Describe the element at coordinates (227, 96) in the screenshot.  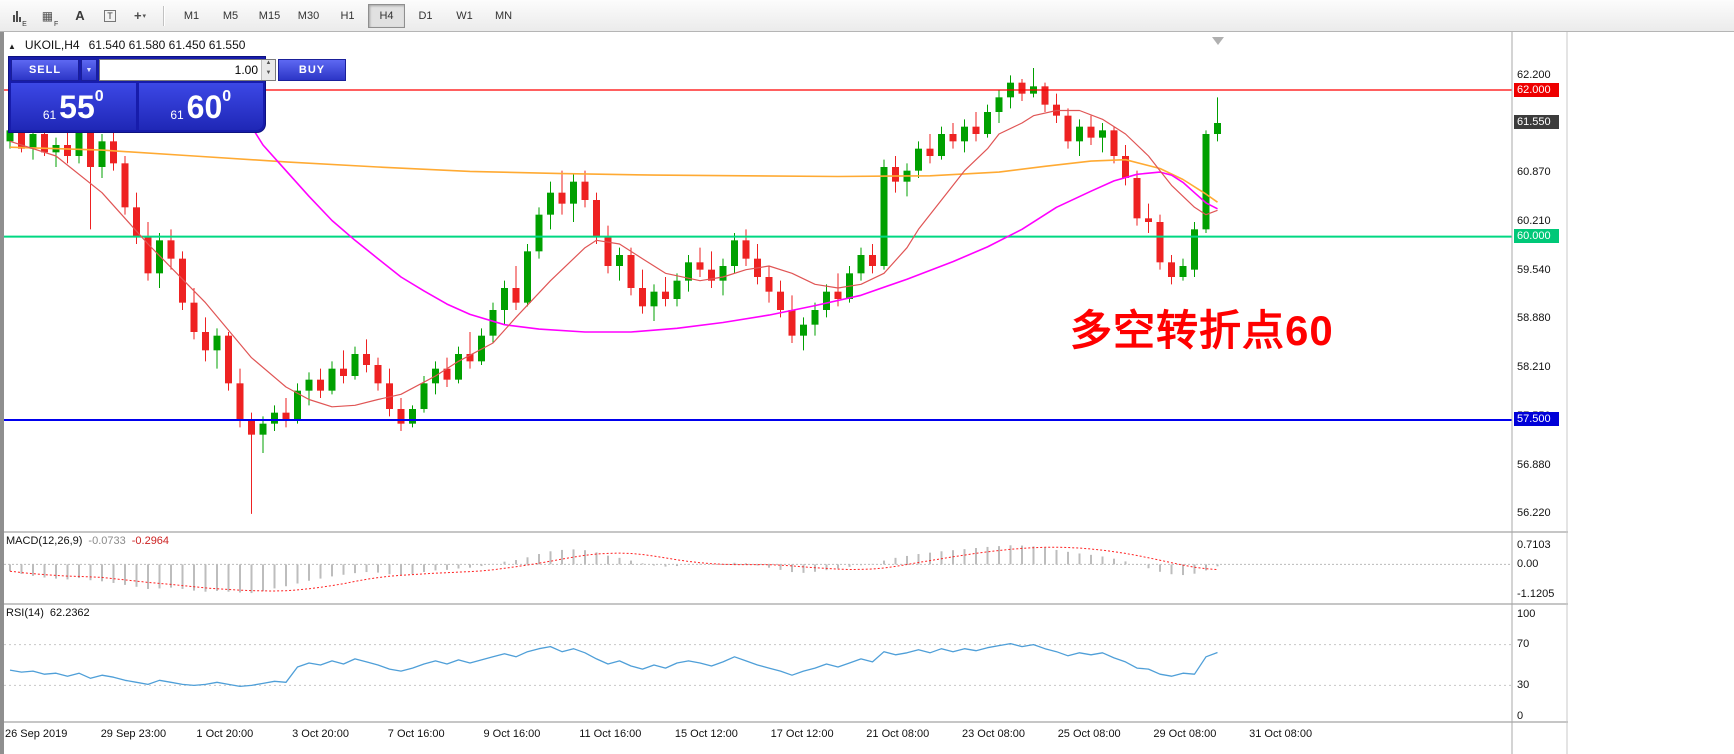
I see `buy-price-pip: 0` at that location.